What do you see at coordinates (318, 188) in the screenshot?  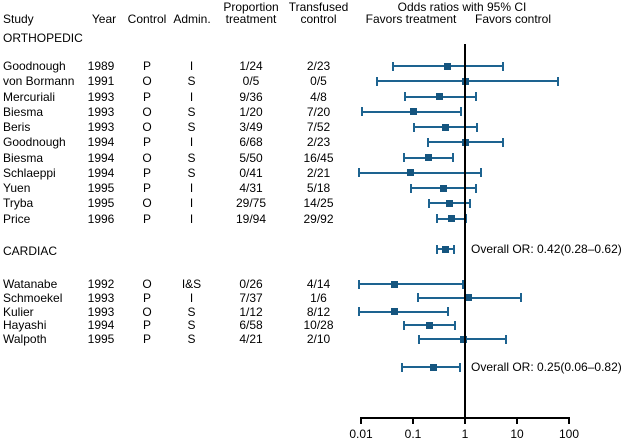 I see `study-transfused-control: 5/18` at bounding box center [318, 188].